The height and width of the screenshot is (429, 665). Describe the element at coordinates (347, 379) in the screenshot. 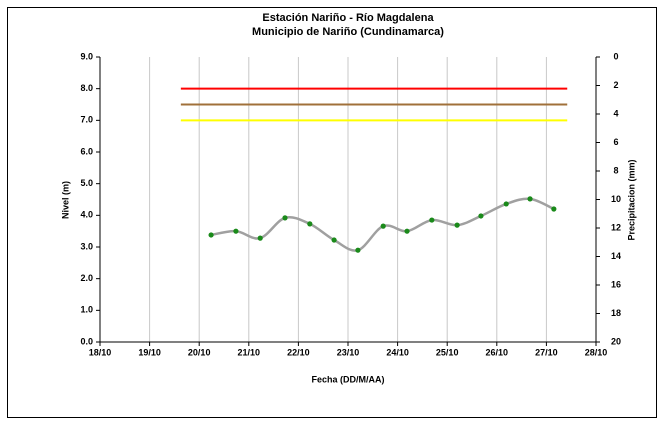

I see `x-axis-label: Fecha (DD/M/AA)` at that location.